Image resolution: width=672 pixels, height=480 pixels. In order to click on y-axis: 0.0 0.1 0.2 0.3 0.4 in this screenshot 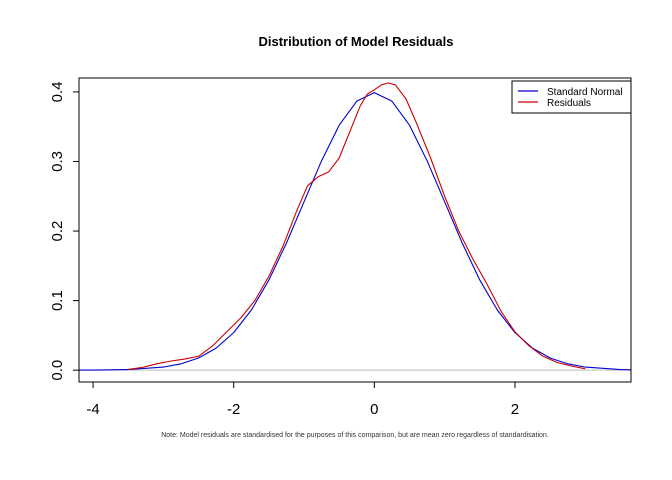, I will do `click(64, 231)`.